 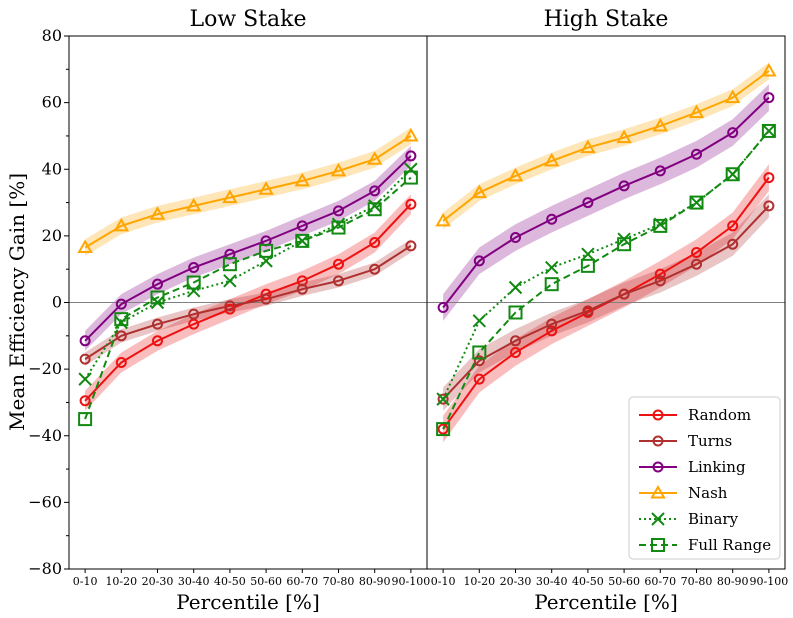 I want to click on legend-label-turns: Turns, so click(x=710, y=441).